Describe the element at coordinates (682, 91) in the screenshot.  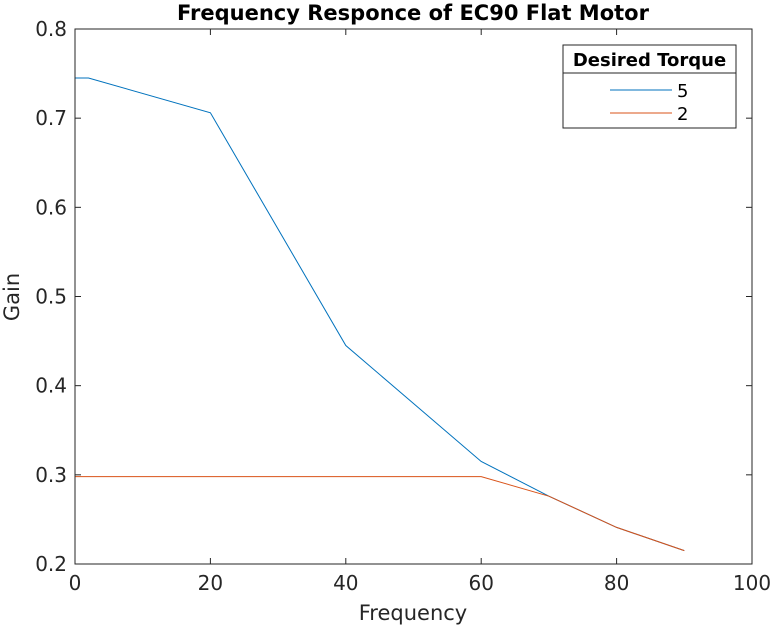
I see `legend-label-5: 5` at that location.